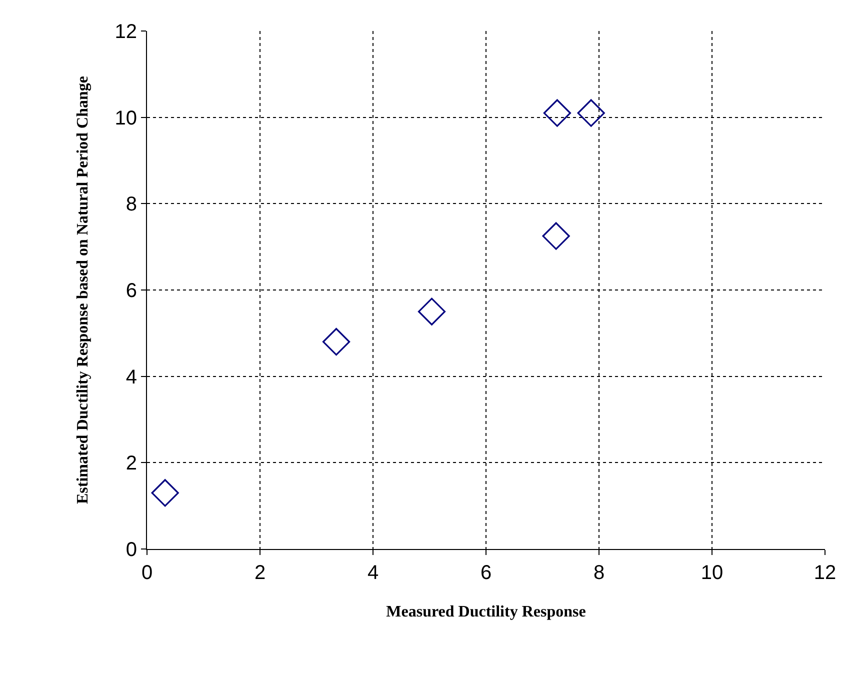 This screenshot has height=692, width=847. I want to click on x-tick-label: 12, so click(825, 573).